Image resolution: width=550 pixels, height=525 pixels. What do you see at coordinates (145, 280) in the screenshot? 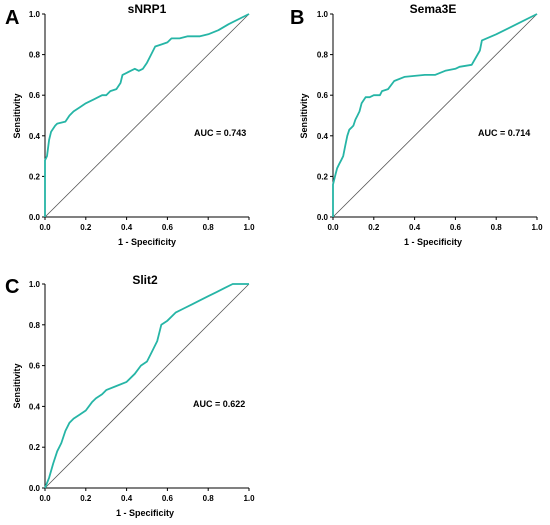
I see `chart-title: Slit2` at bounding box center [145, 280].